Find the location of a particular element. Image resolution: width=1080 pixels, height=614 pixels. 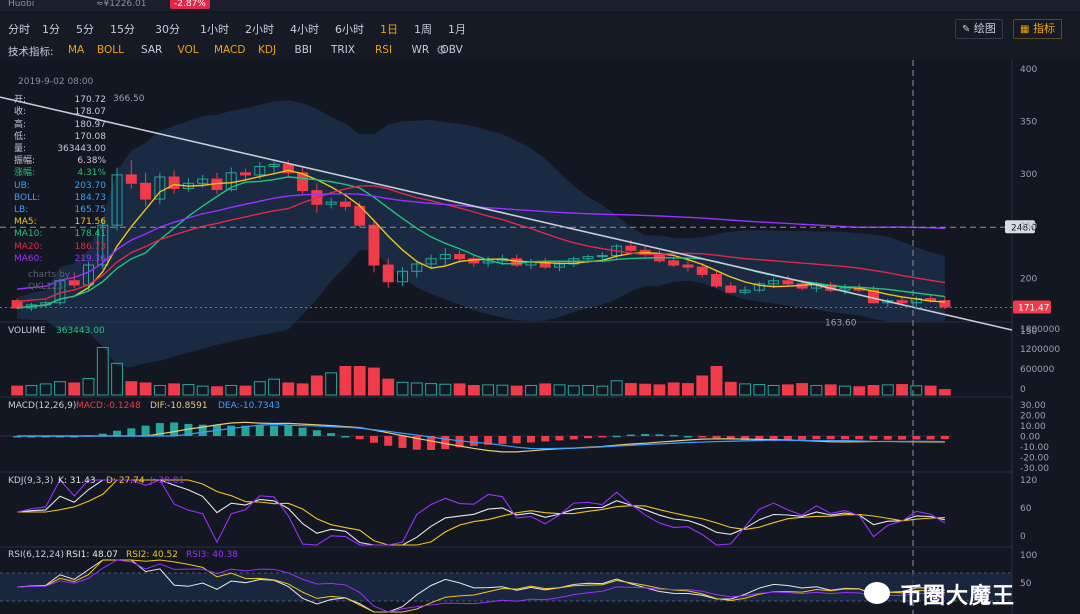

timeframe-7: 4小时 is located at coordinates (304, 29).